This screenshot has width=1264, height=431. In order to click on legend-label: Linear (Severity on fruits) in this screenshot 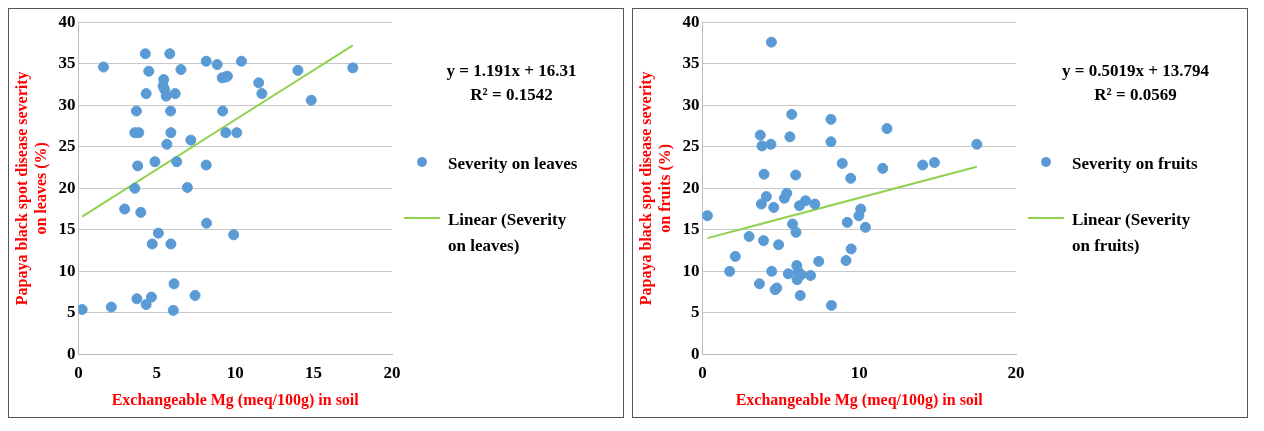, I will do `click(1132, 233)`.